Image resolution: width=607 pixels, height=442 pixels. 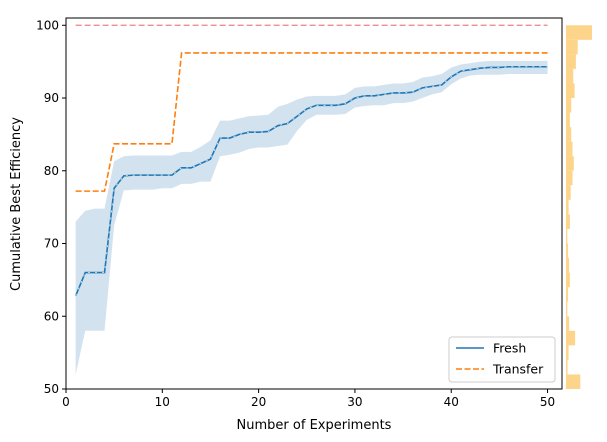 I want to click on legend-label-transfer: Transfer, so click(x=518, y=369).